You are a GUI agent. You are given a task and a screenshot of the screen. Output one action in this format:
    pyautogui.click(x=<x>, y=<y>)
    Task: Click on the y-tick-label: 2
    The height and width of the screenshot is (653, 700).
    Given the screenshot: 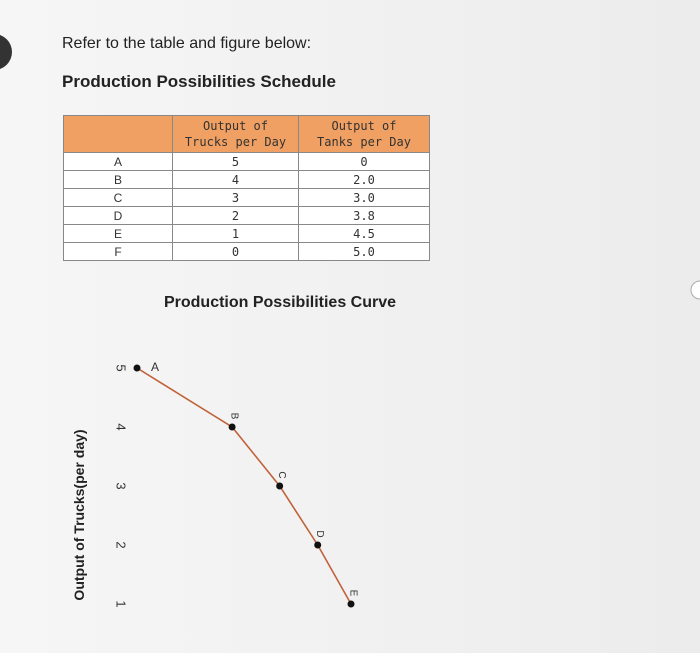 What is the action you would take?
    pyautogui.click(x=121, y=544)
    